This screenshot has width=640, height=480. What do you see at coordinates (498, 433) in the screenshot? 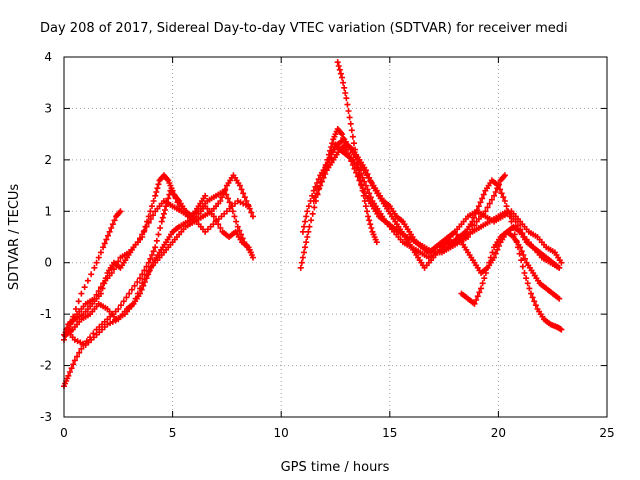
I see `x-tick-label: 20` at bounding box center [498, 433].